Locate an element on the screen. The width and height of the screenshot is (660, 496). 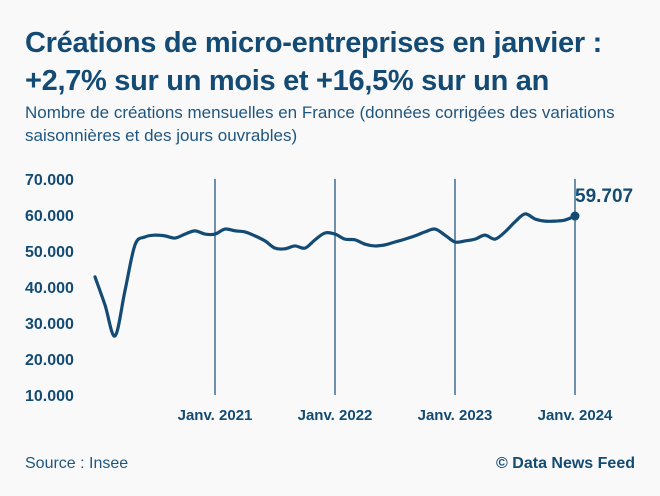
last-value-dot is located at coordinates (575, 216).